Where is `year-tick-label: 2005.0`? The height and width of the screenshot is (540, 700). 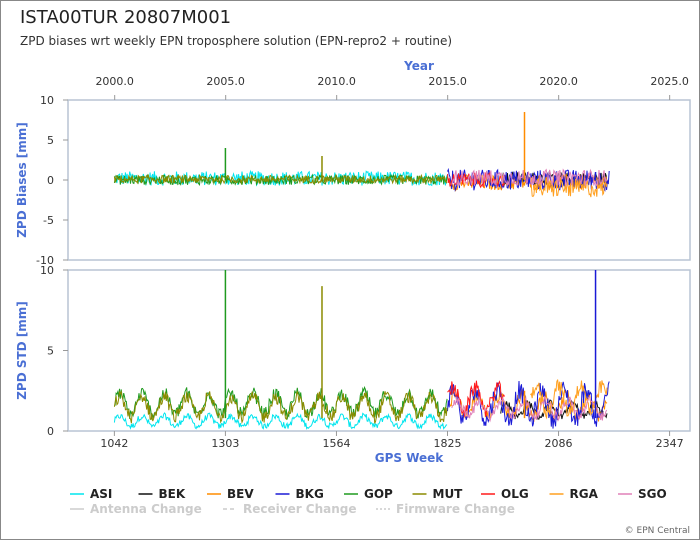
year-tick-label: 2005.0 is located at coordinates (225, 81).